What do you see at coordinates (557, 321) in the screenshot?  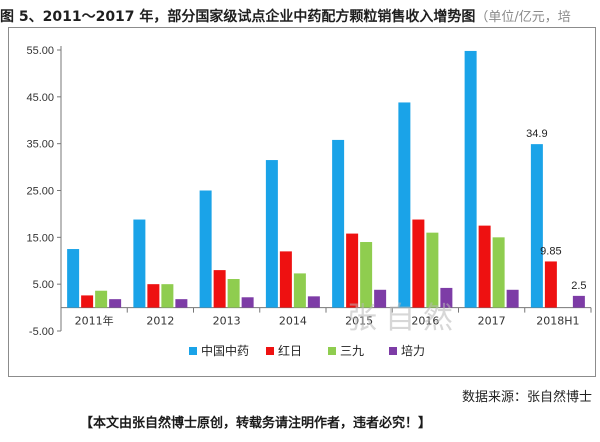 I see `x-tick-label: 2018H1` at bounding box center [557, 321].